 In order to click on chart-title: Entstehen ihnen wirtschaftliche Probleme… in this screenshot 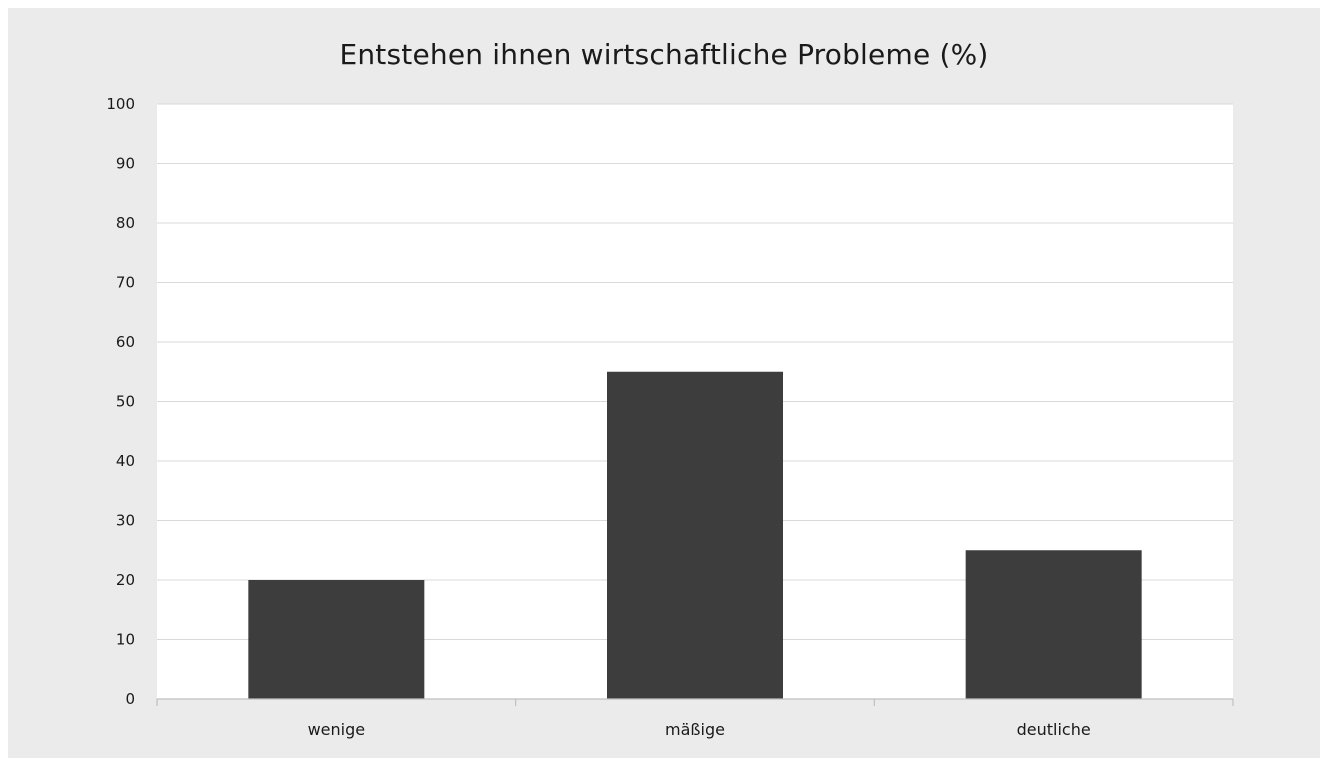, I will do `click(664, 54)`.